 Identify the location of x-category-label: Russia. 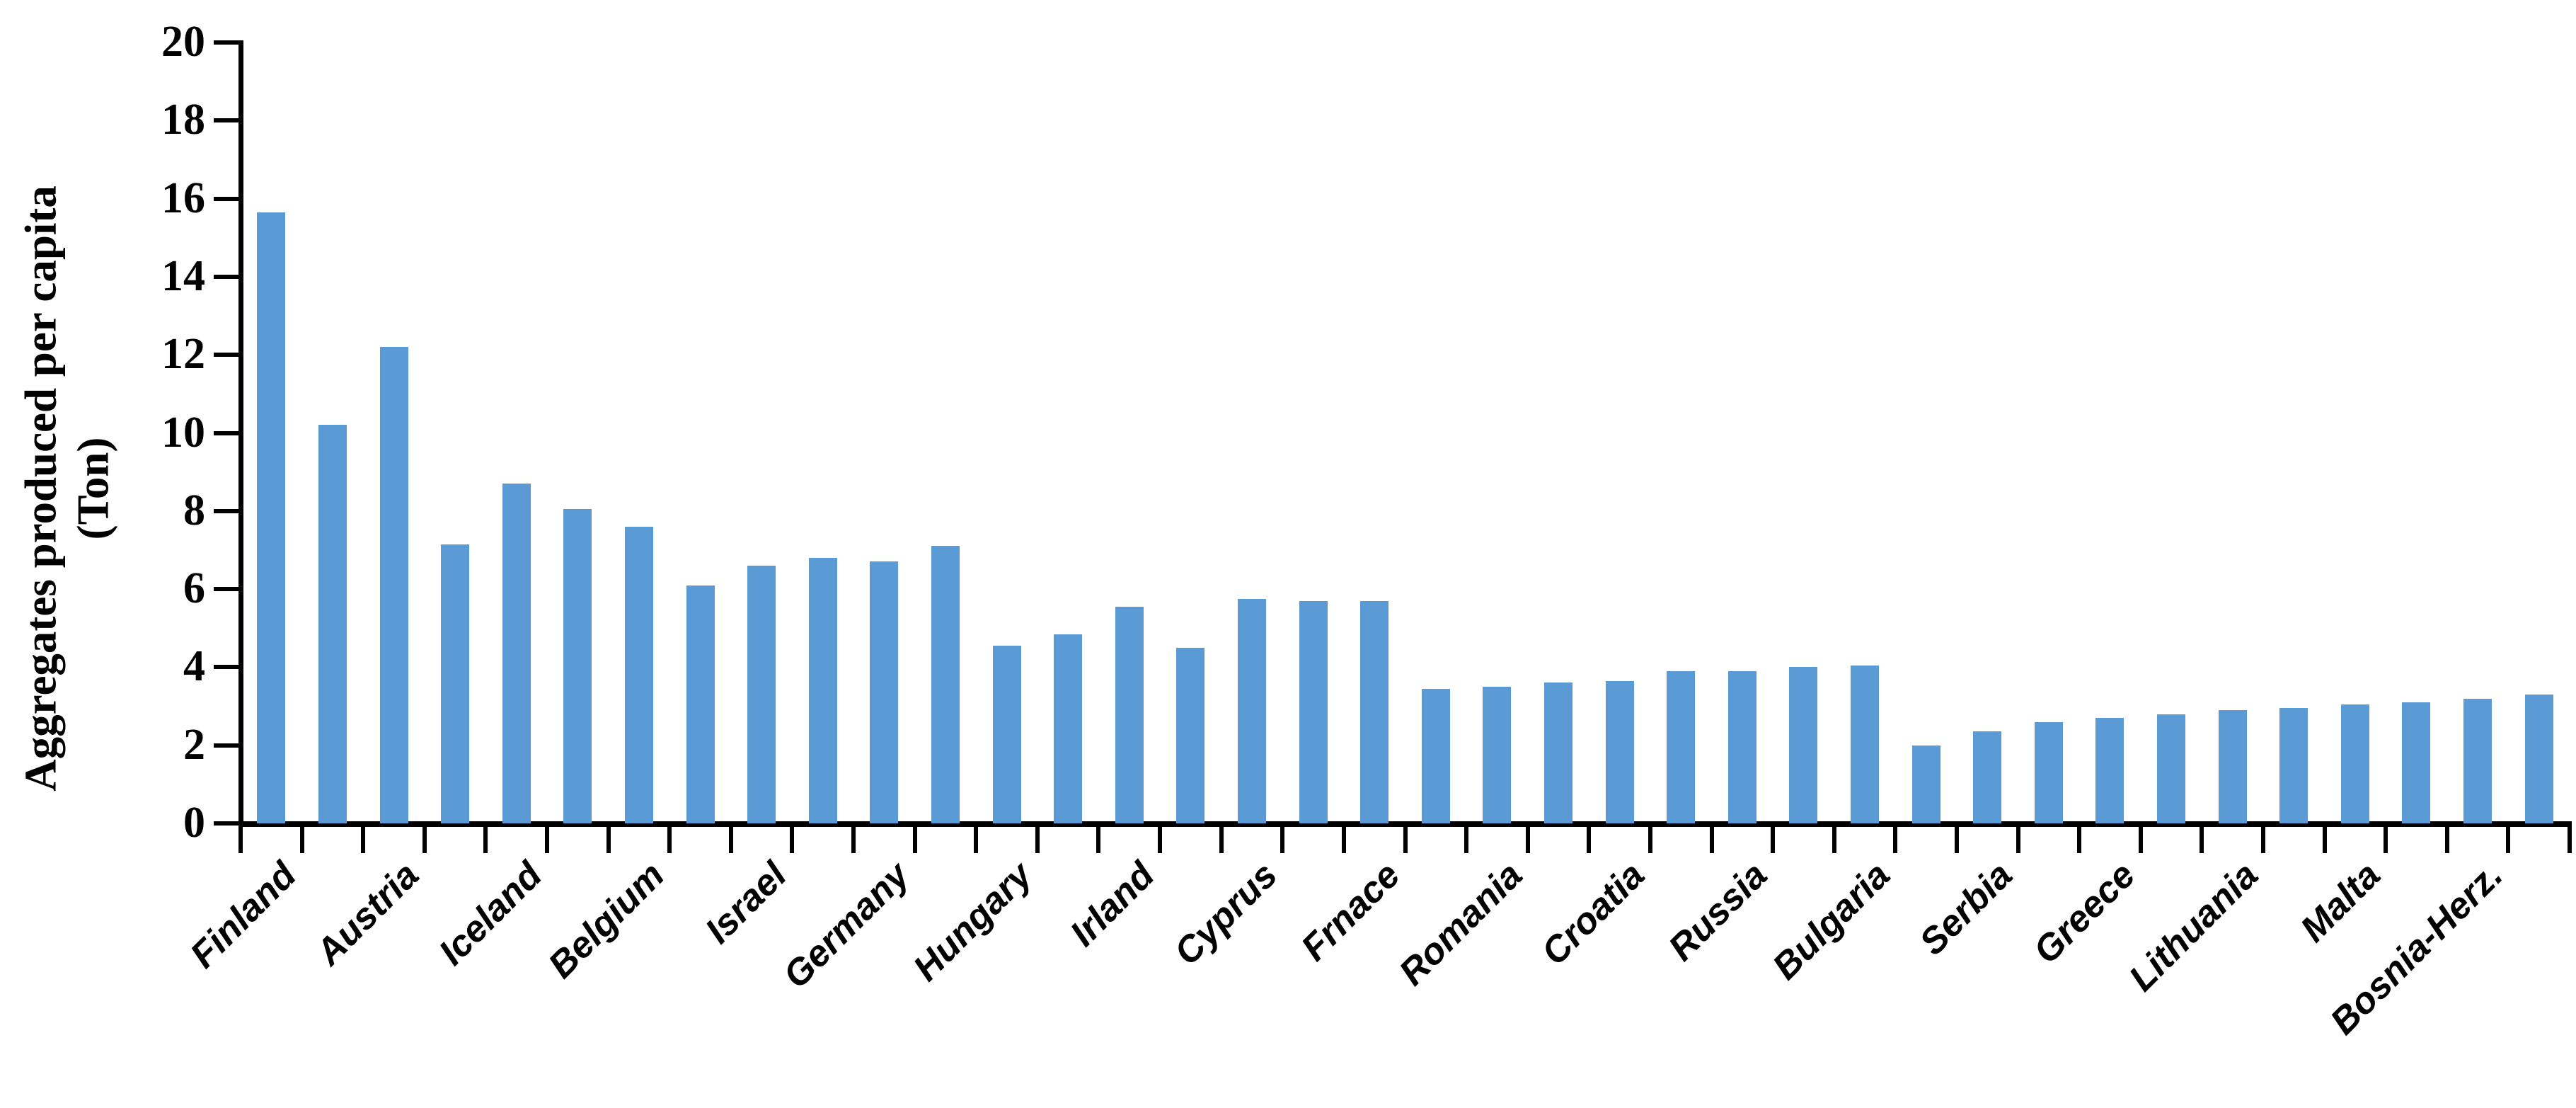
(1719, 911).